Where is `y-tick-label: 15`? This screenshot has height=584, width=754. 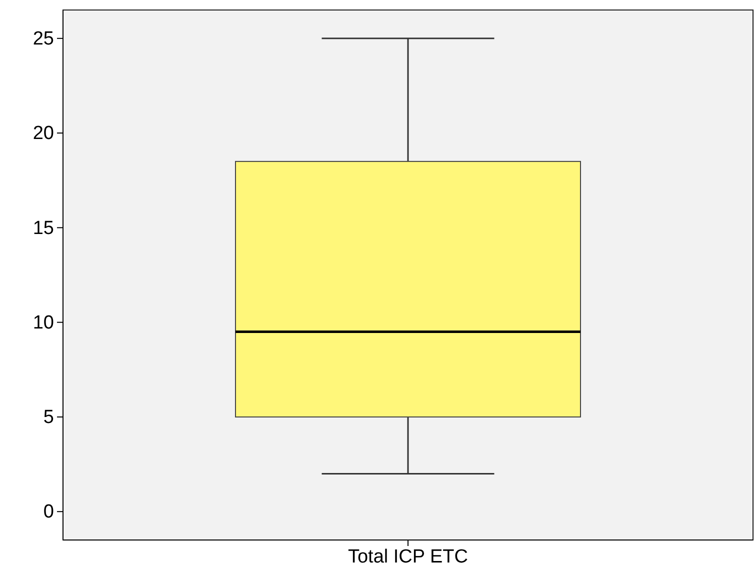 y-tick-label: 15 is located at coordinates (43, 228).